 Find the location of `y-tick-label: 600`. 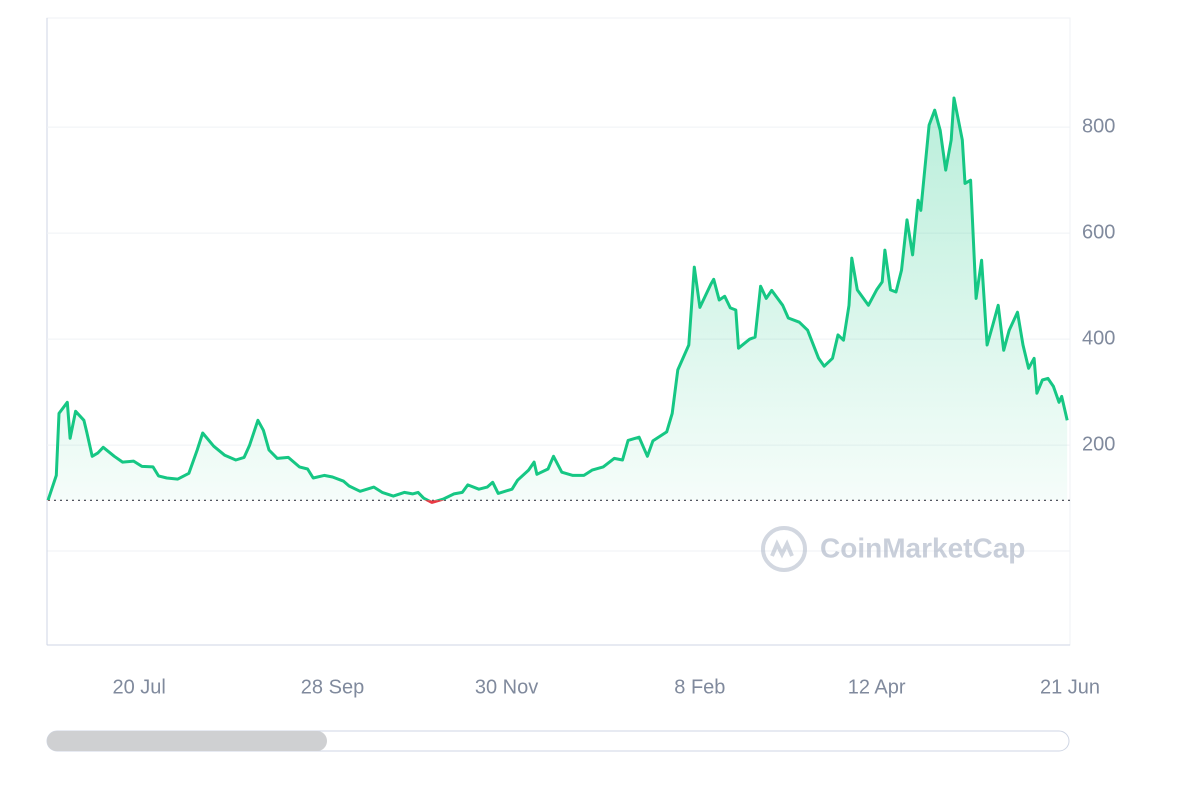

y-tick-label: 600 is located at coordinates (1098, 232).